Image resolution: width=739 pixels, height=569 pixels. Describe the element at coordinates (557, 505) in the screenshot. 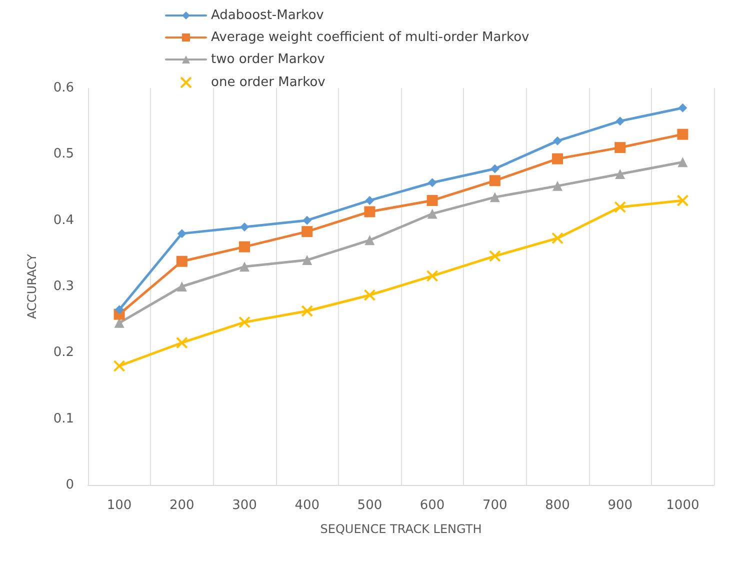

I see `x-tick-label: 800` at that location.